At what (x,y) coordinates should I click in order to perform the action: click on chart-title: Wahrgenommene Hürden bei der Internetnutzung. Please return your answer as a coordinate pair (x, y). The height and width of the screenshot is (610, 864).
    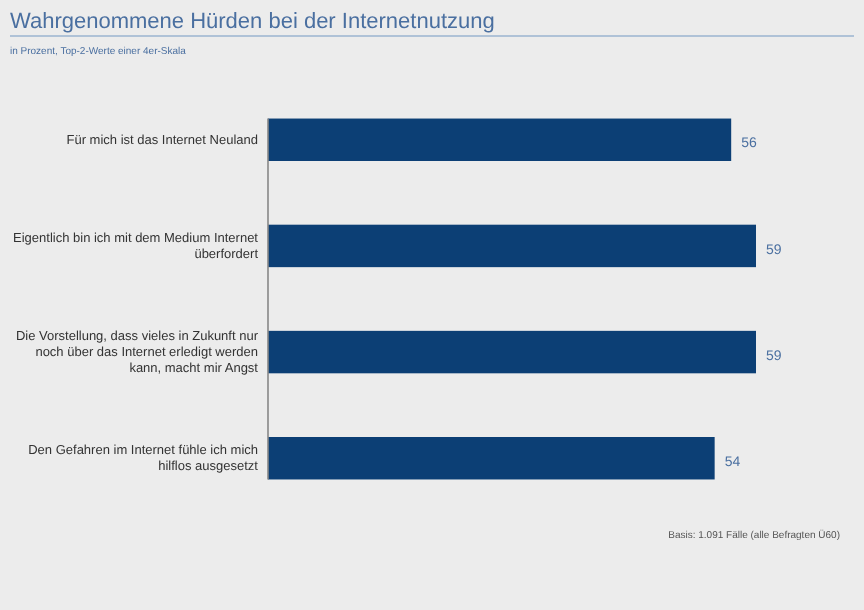
    Looking at the image, I should click on (252, 22).